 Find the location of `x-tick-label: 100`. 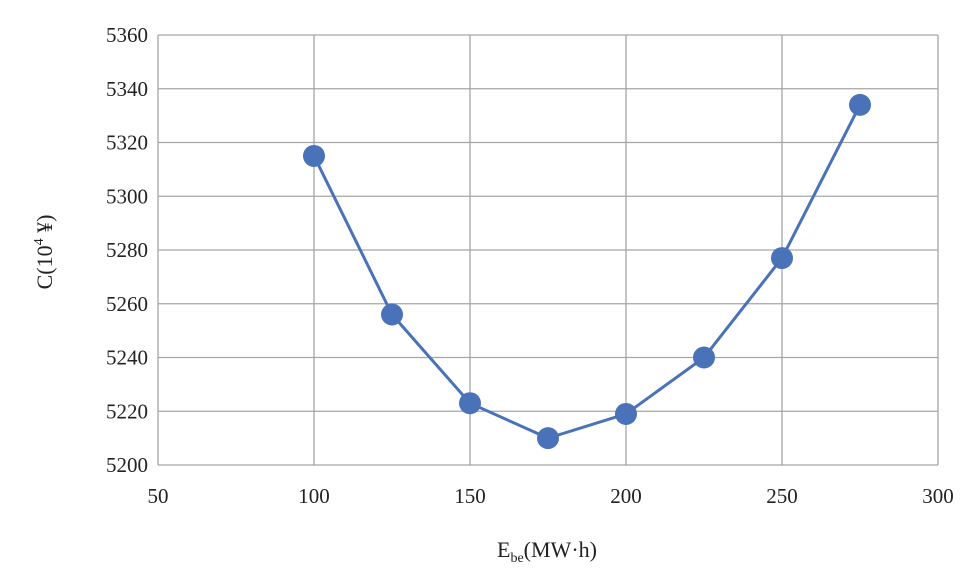

x-tick-label: 100 is located at coordinates (314, 496).